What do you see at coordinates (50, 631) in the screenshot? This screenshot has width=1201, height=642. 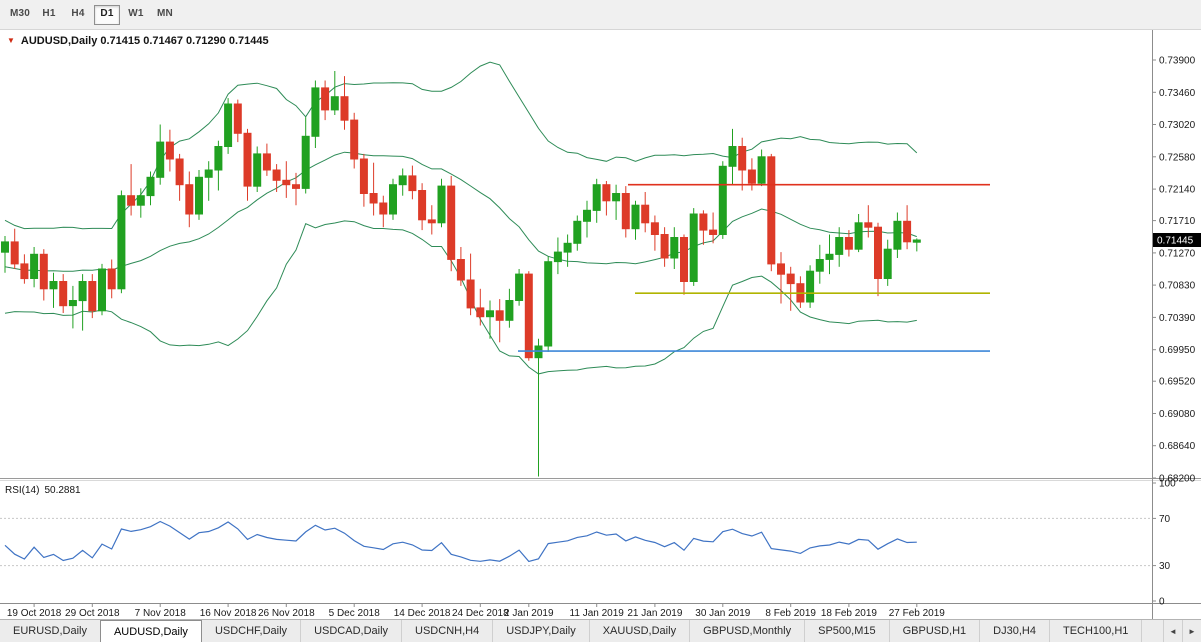 I see `chart-tab-eurusd-daily: EURUSD,Daily` at bounding box center [50, 631].